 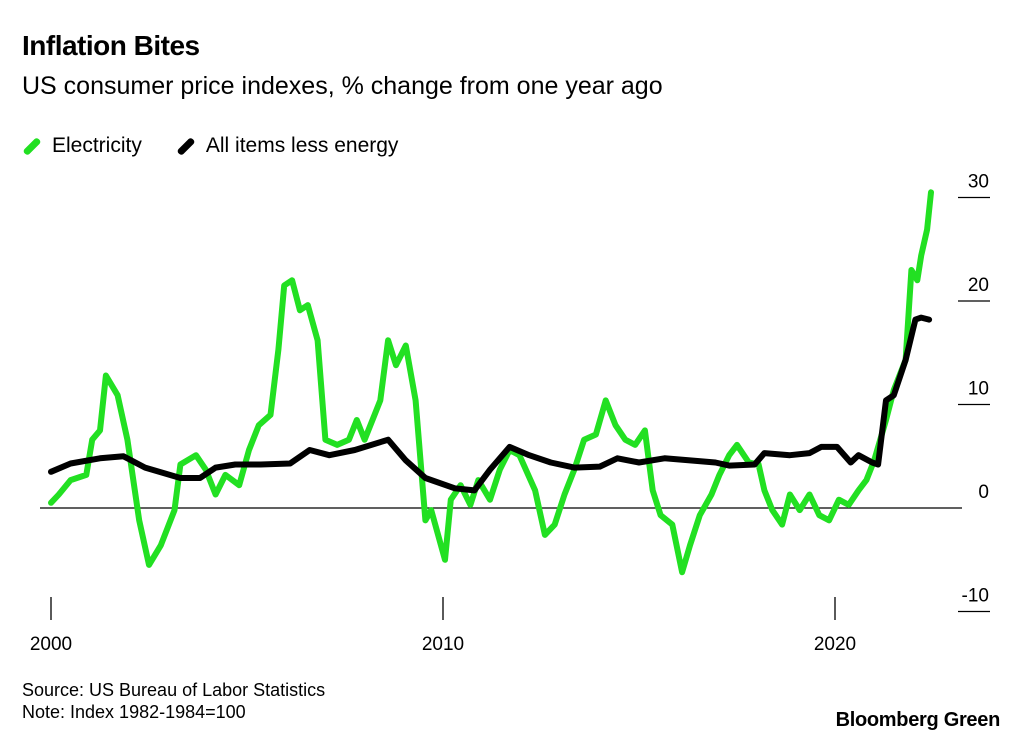 What do you see at coordinates (111, 45) in the screenshot?
I see `chart-title: Inflation Bites` at bounding box center [111, 45].